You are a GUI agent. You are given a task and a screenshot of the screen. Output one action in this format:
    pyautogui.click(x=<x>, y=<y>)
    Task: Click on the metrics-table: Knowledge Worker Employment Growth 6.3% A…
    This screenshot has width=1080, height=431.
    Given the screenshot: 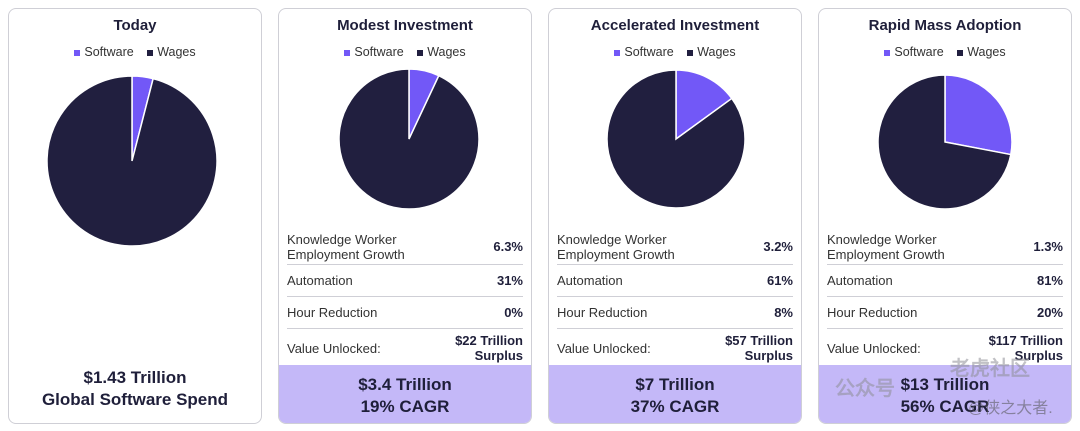 What is the action you would take?
    pyautogui.click(x=405, y=298)
    